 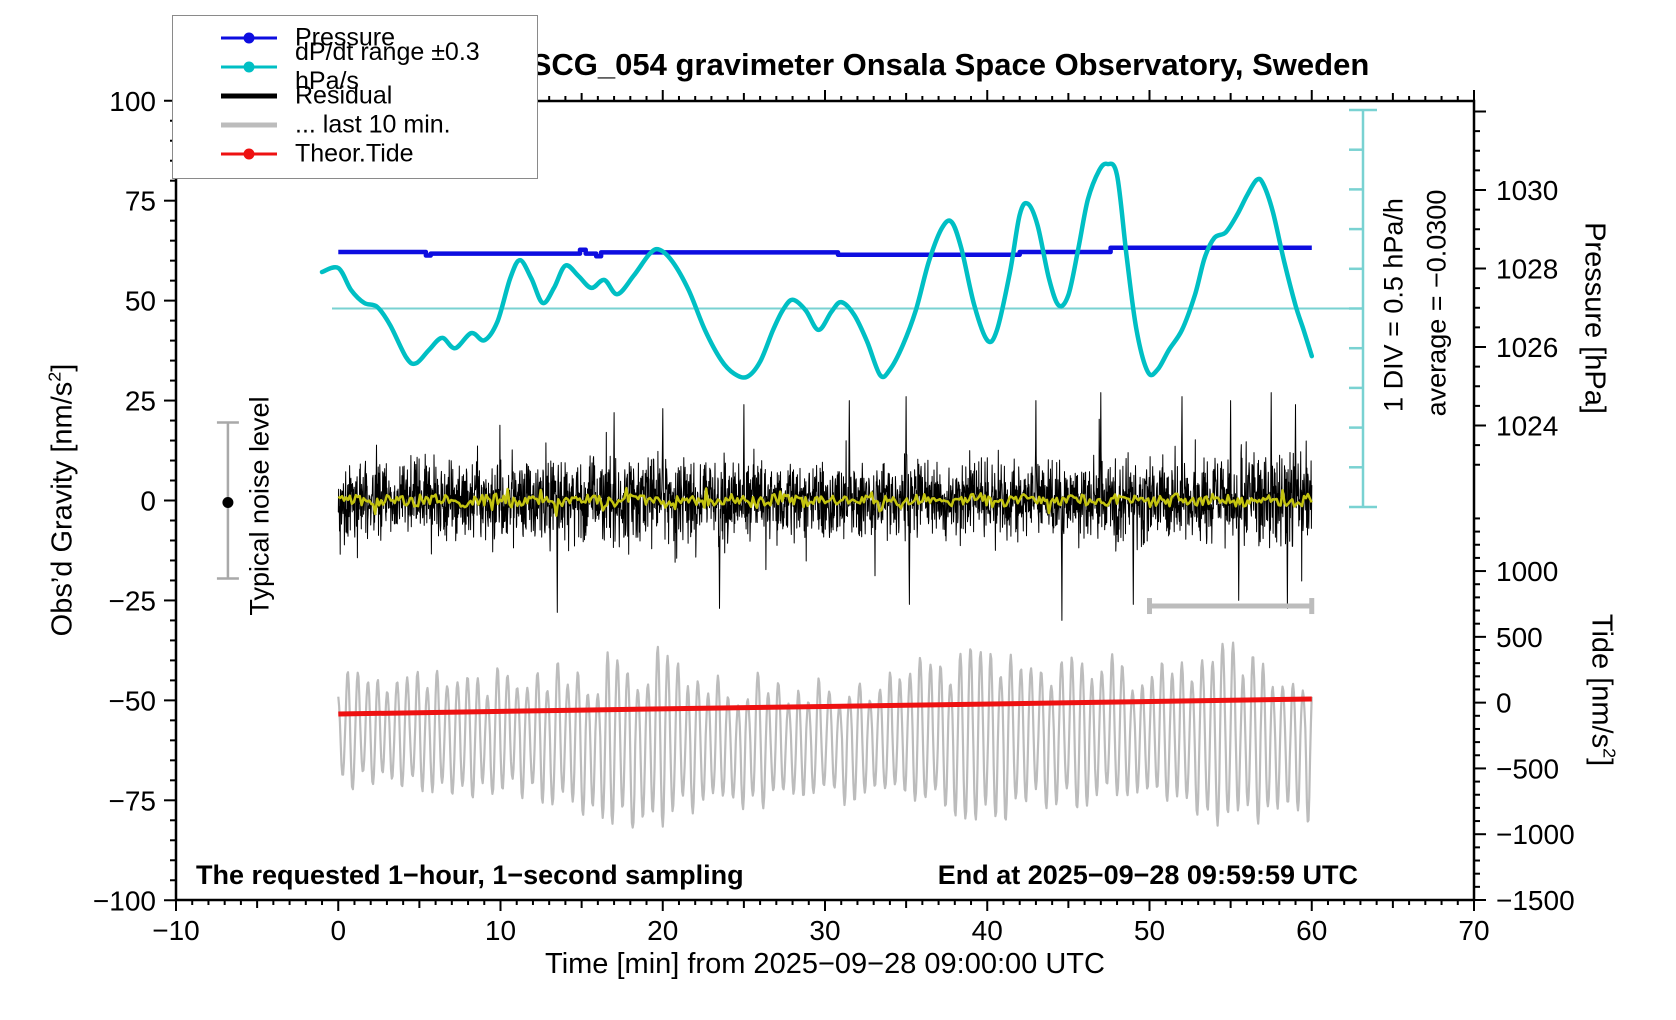 I want to click on dpdt-scale-bar, so click(x=1363, y=308).